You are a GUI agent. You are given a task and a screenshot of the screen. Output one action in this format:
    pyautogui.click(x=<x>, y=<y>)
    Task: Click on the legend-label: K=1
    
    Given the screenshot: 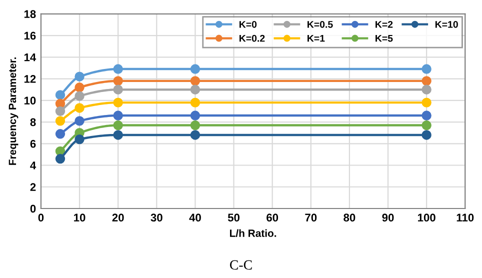 What is the action you would take?
    pyautogui.click(x=316, y=38)
    